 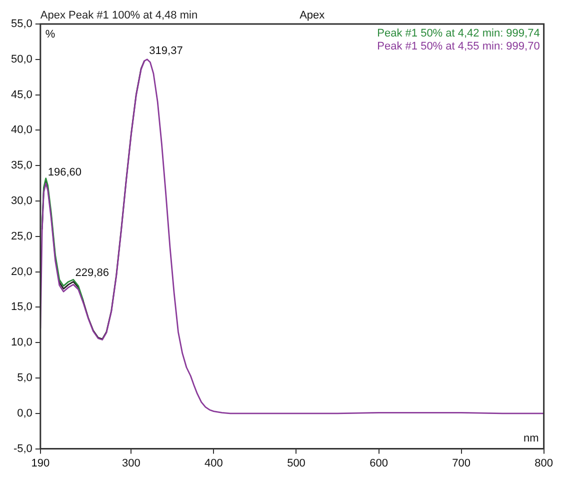 What do you see at coordinates (21, 236) in the screenshot?
I see `y-tick-label: 25,0` at bounding box center [21, 236].